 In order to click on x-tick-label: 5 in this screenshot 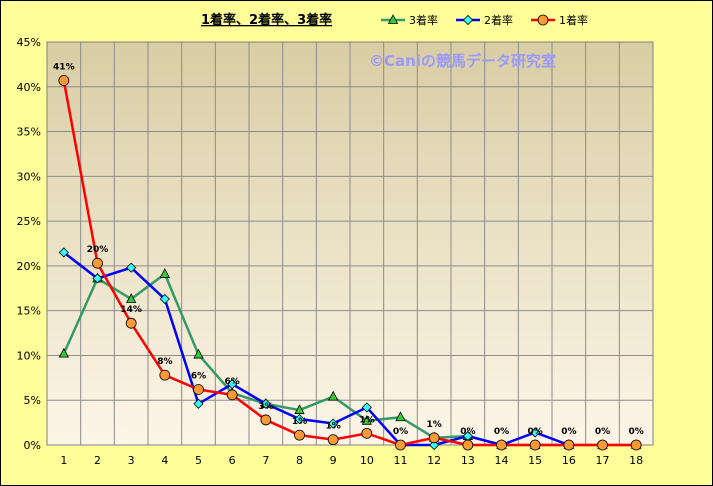, I will do `click(198, 460)`.